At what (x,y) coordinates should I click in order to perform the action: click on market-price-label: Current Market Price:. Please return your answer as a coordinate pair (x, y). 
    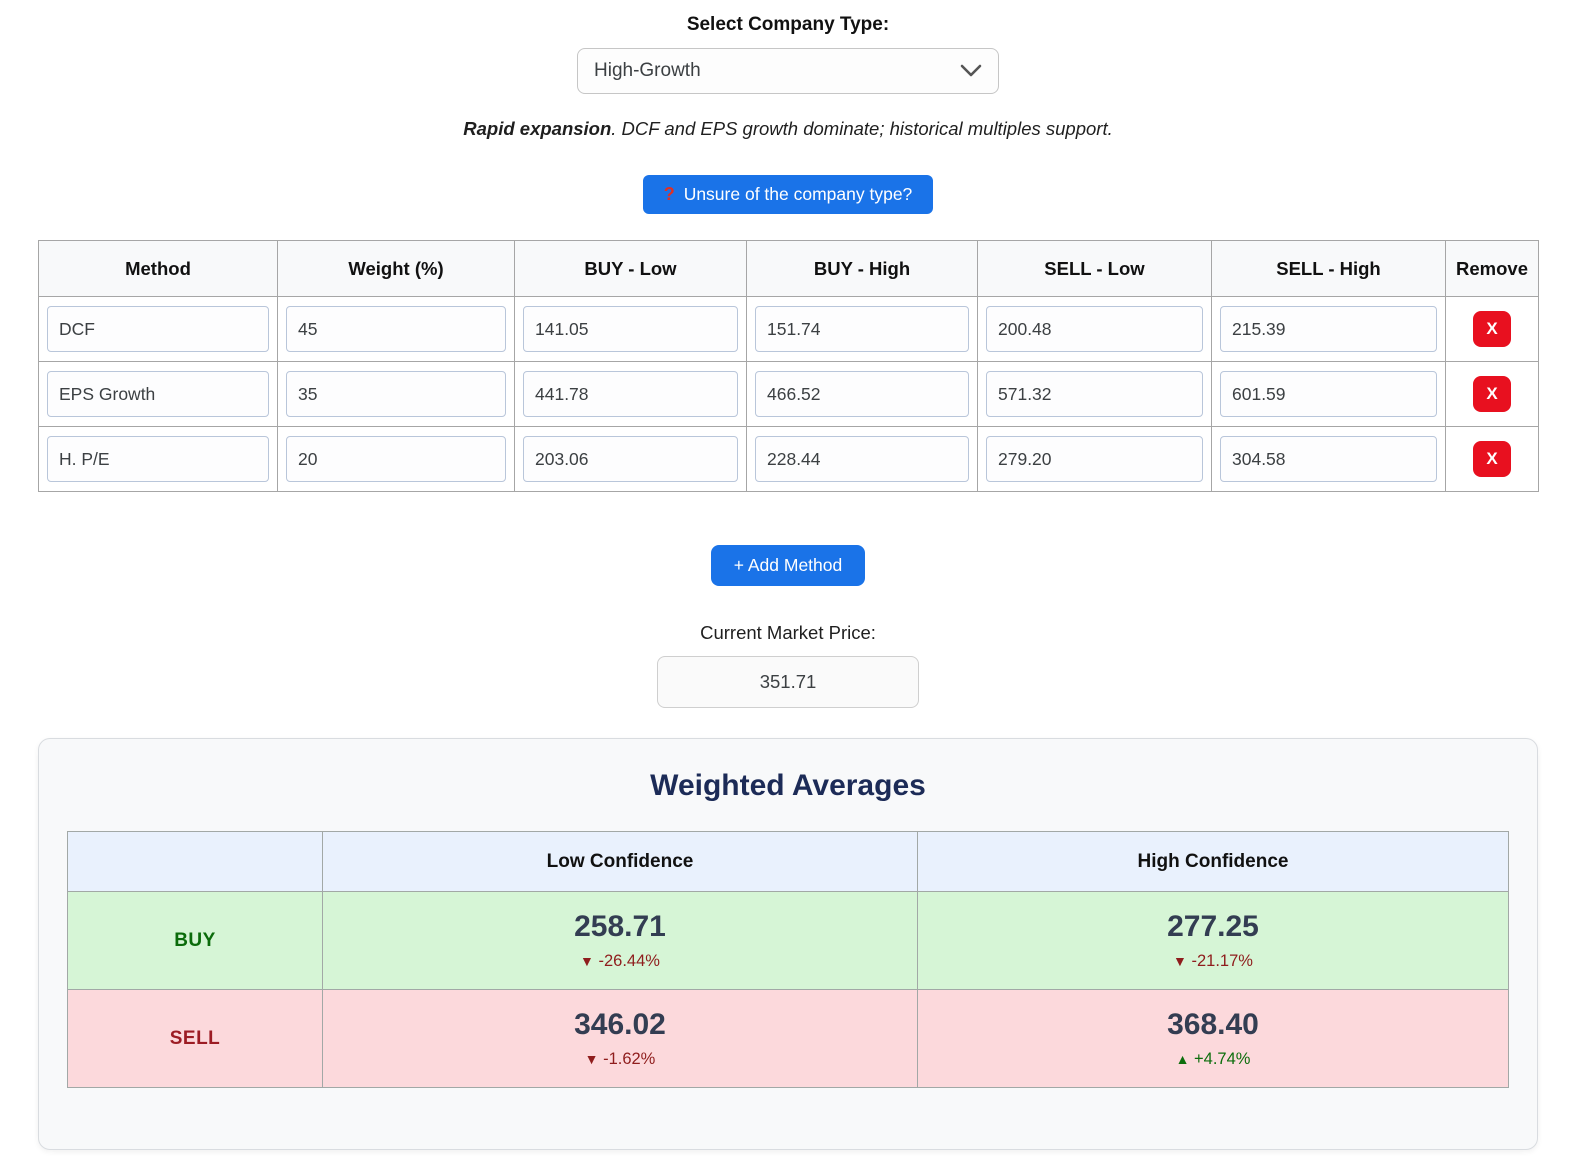
    Looking at the image, I should click on (788, 632).